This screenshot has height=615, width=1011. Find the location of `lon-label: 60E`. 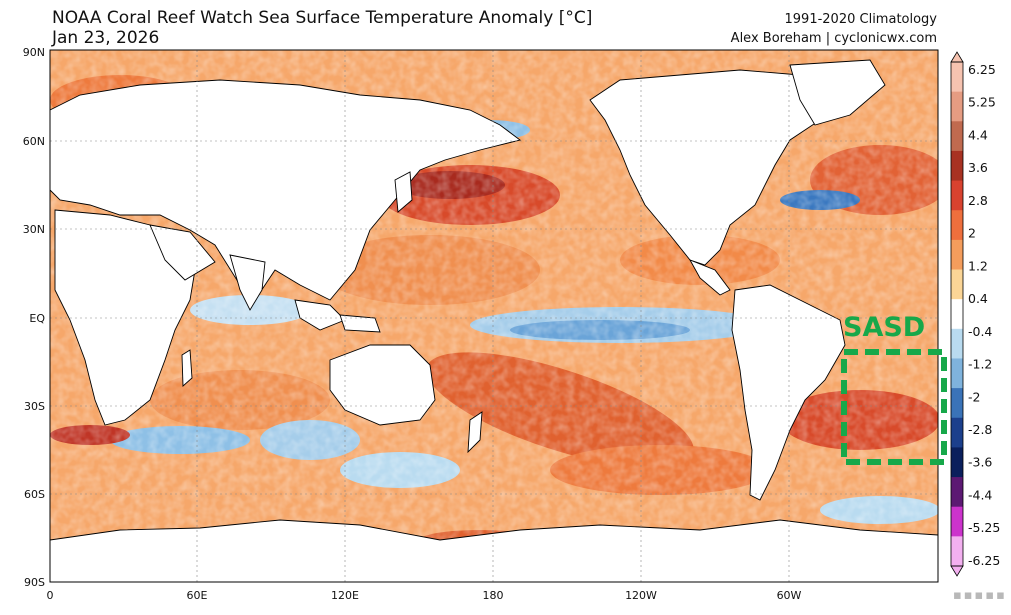

lon-label: 60E is located at coordinates (197, 595).